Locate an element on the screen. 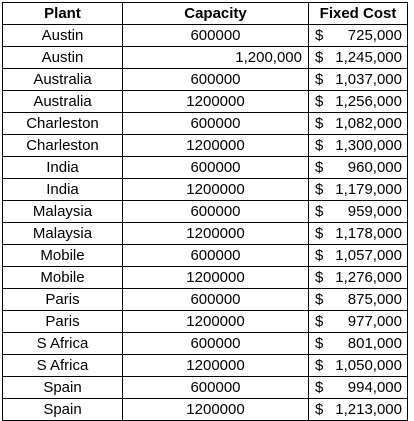 The height and width of the screenshot is (421, 414). table-row: S Africa 1200000 $1,050,000 is located at coordinates (205, 365).